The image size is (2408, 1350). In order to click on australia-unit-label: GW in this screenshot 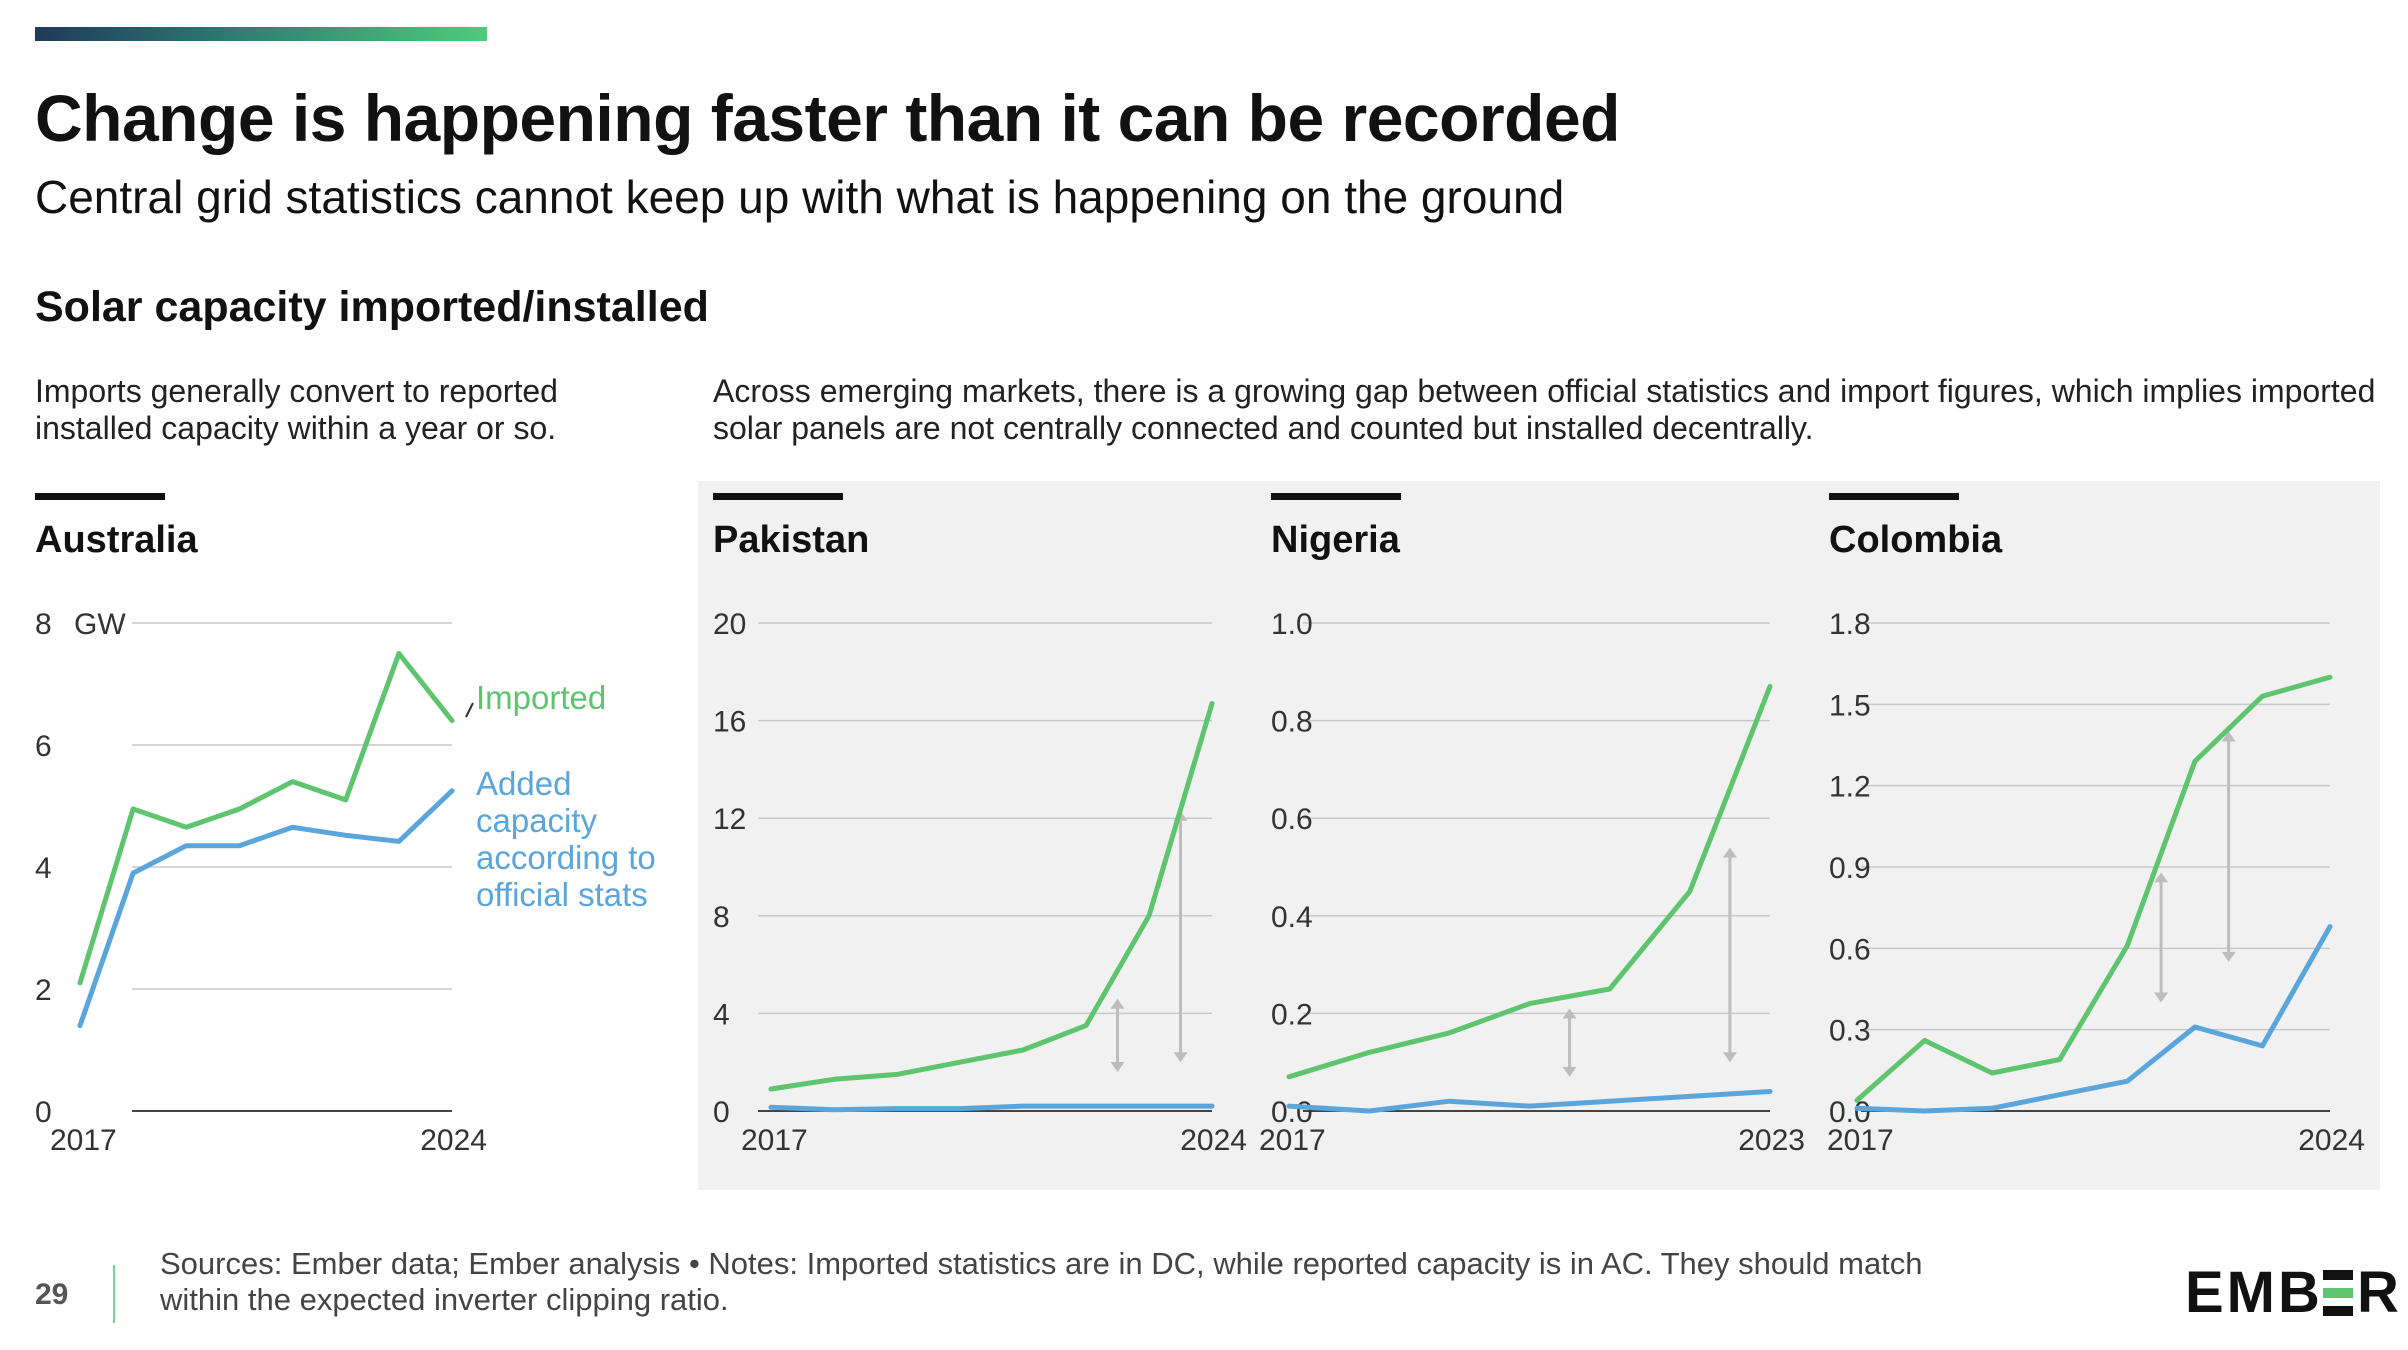, I will do `click(100, 624)`.